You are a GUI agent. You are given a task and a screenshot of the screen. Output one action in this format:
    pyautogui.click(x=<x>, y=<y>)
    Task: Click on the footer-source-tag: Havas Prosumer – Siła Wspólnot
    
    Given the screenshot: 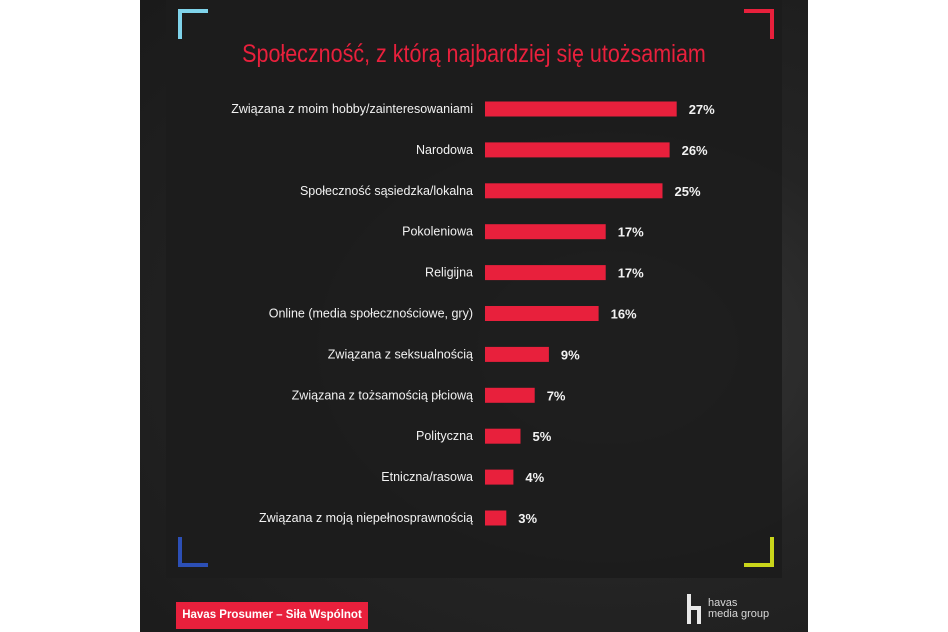 What is the action you would take?
    pyautogui.click(x=272, y=615)
    